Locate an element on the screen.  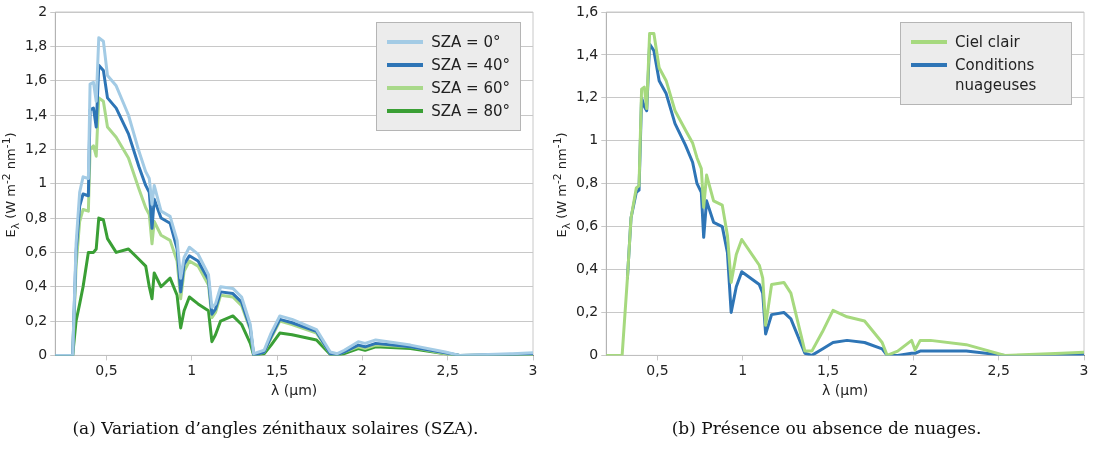
legend-label: SZA = 0° is located at coordinates (466, 42).